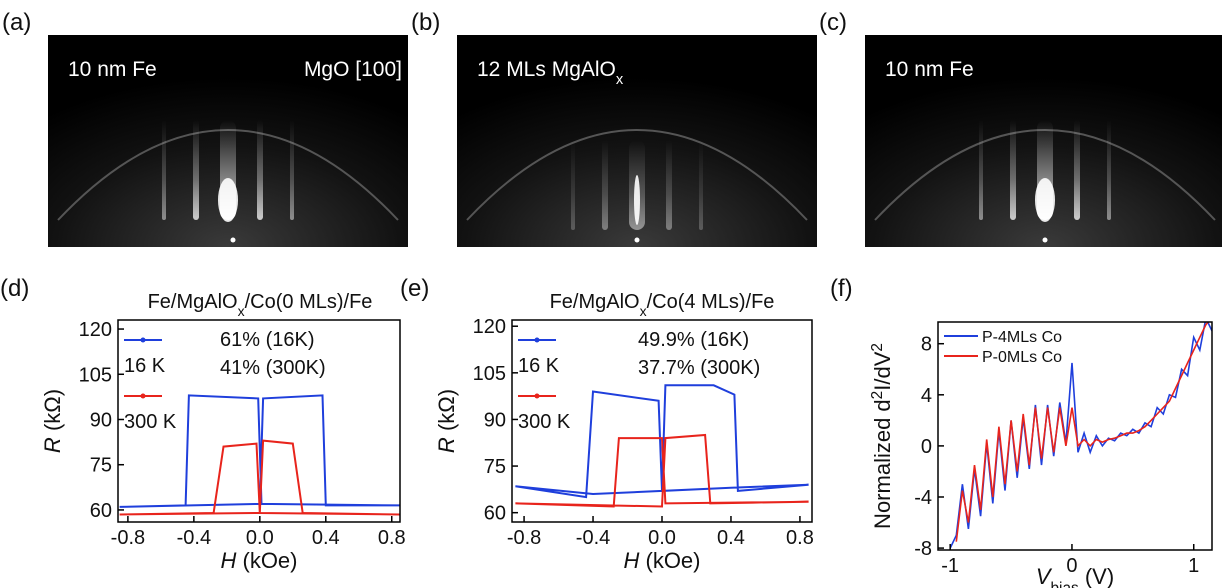  What do you see at coordinates (923, 549) in the screenshot?
I see `y-tick-label: -8` at bounding box center [923, 549].